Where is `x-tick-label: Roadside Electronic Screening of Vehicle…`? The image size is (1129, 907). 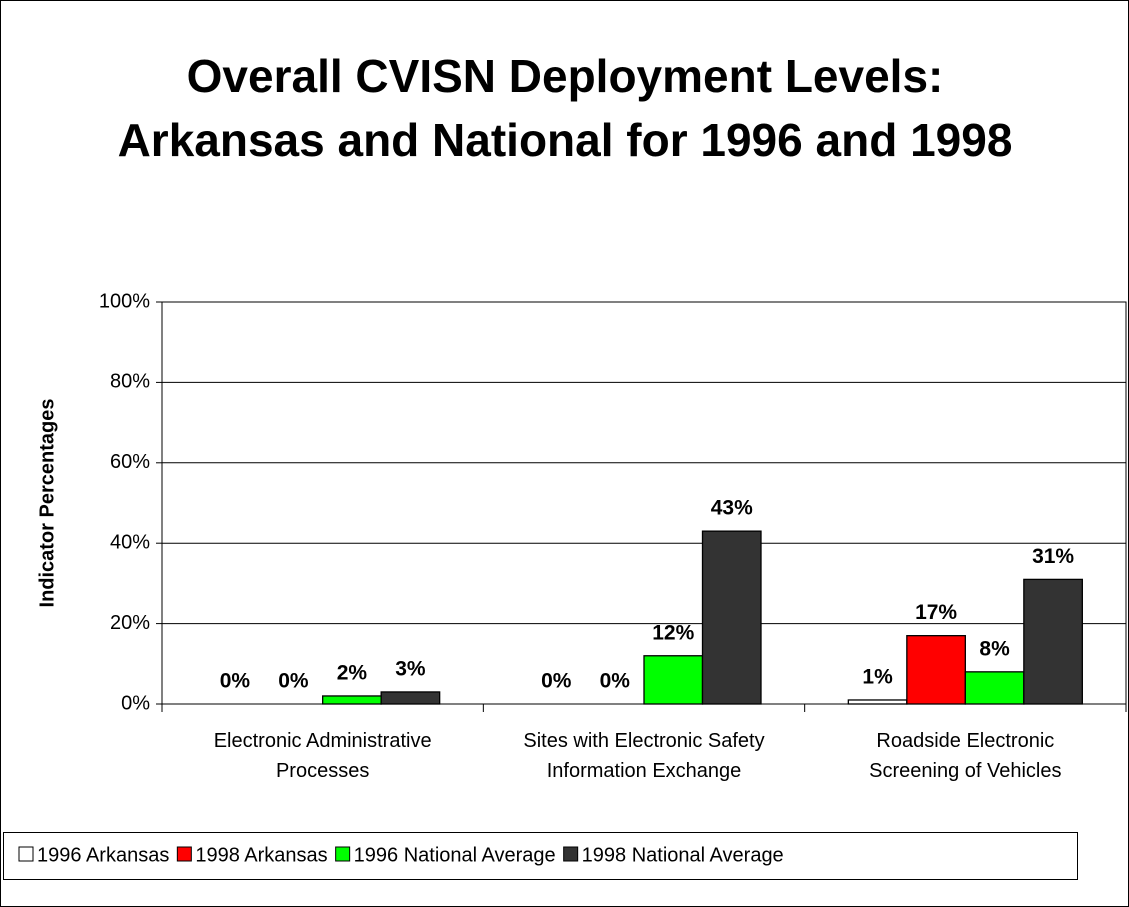
x-tick-label: Roadside Electronic Screening of Vehicle… is located at coordinates (965, 756).